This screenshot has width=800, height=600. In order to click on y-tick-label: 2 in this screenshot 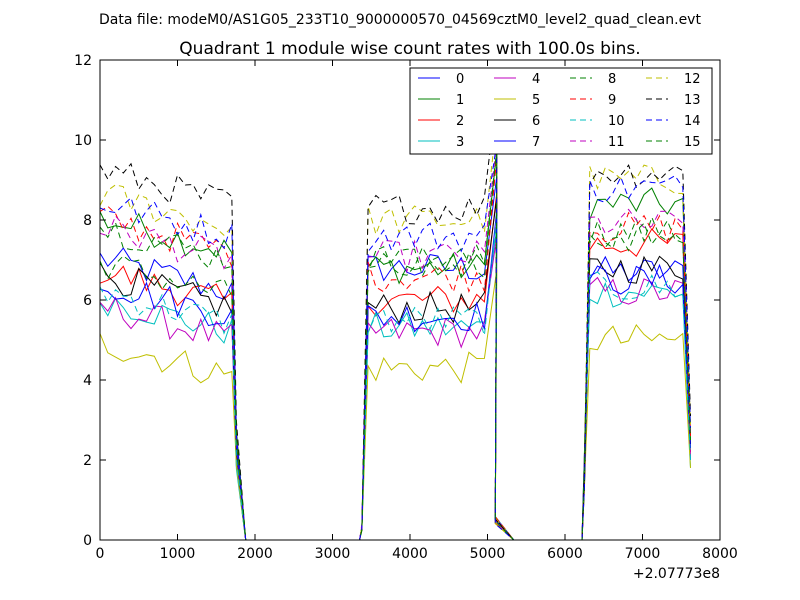, I will do `click(87, 461)`.